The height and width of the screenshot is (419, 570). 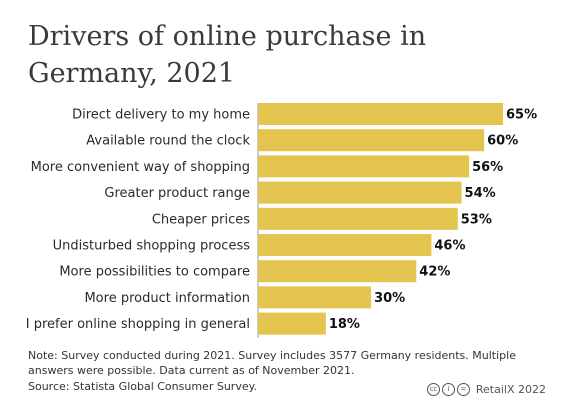 I want to click on creative-commons-icon: cc, so click(x=433, y=389).